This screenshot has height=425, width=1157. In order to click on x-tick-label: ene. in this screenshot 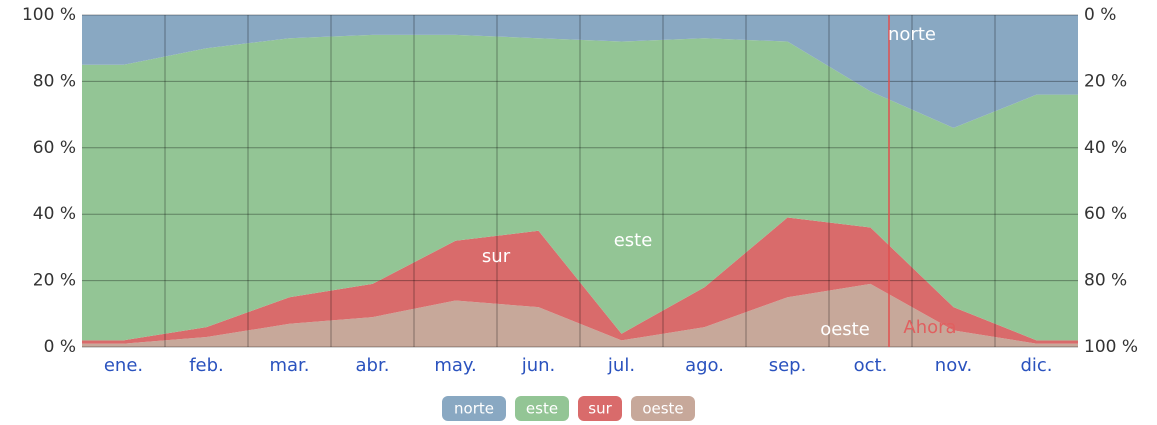, I will do `click(123, 365)`.